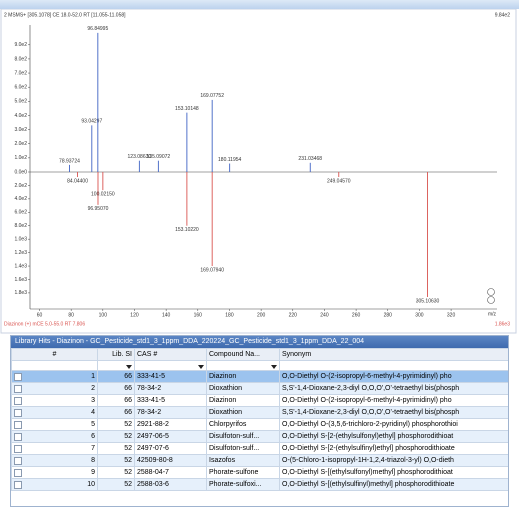 This screenshot has width=519, height=510. What do you see at coordinates (40, 315) in the screenshot?
I see `x-tick-label: 60` at bounding box center [40, 315].